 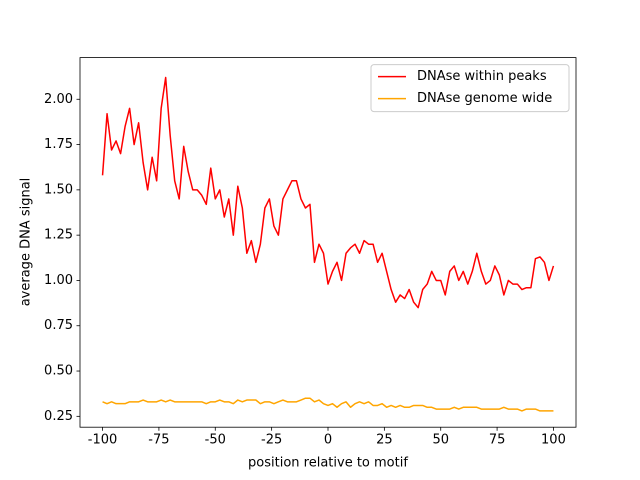 What do you see at coordinates (553, 440) in the screenshot?
I see `x-tick-label: 100` at bounding box center [553, 440].